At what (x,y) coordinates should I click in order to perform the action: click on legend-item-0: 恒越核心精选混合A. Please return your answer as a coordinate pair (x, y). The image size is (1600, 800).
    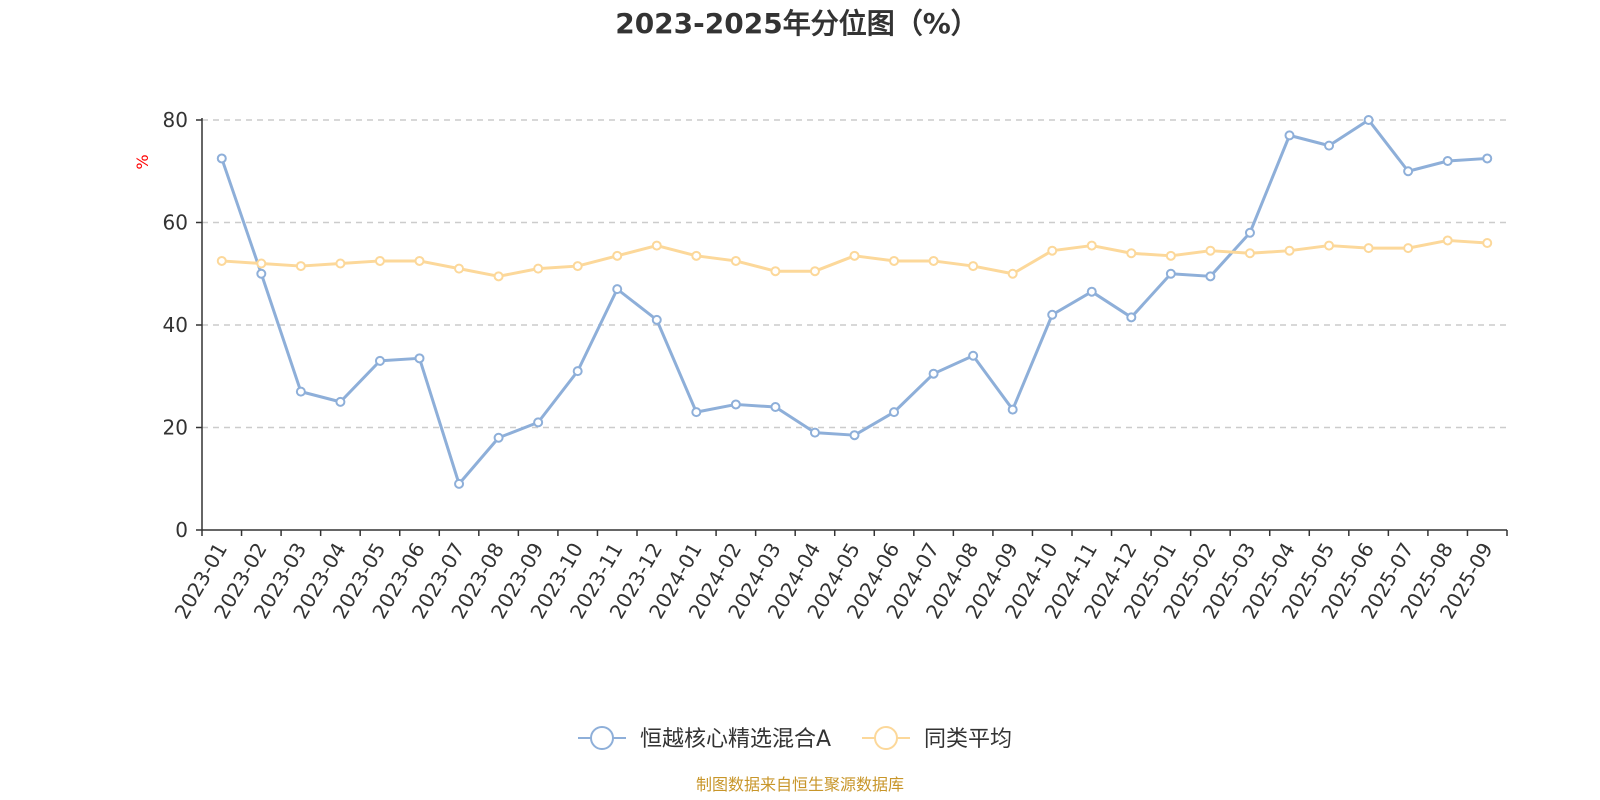
    Looking at the image, I should click on (704, 739).